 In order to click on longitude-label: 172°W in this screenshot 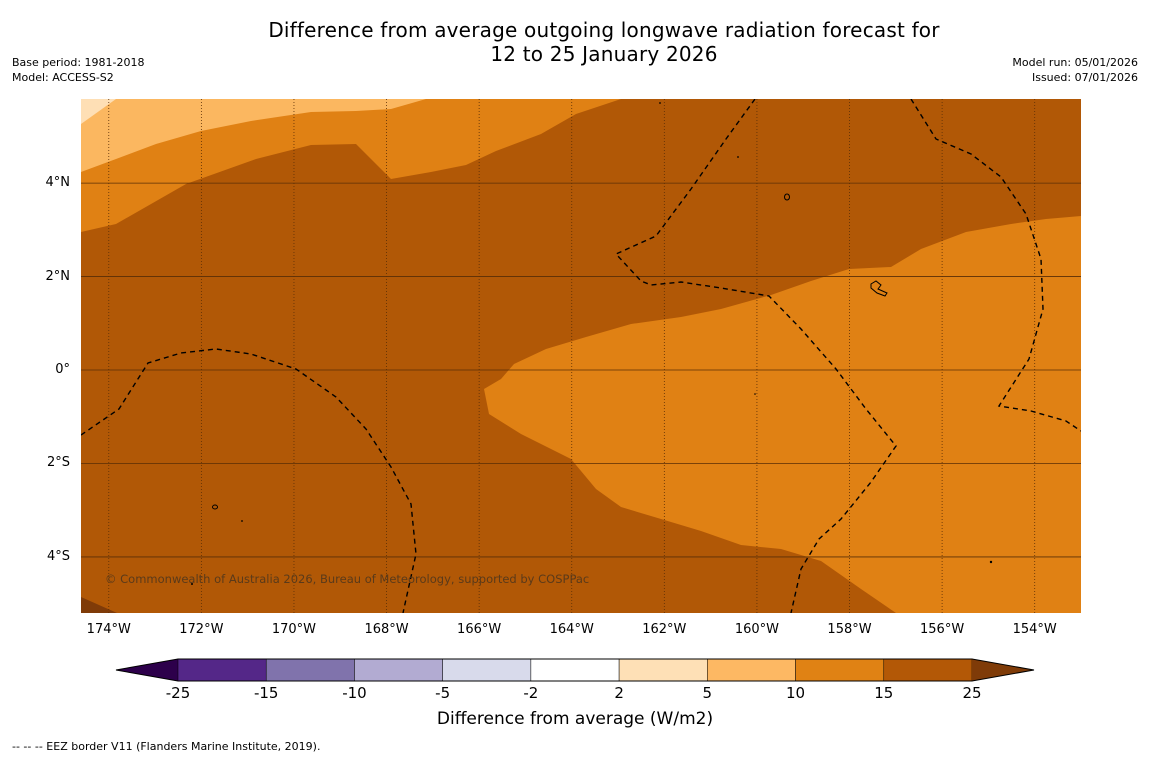, I will do `click(201, 629)`.